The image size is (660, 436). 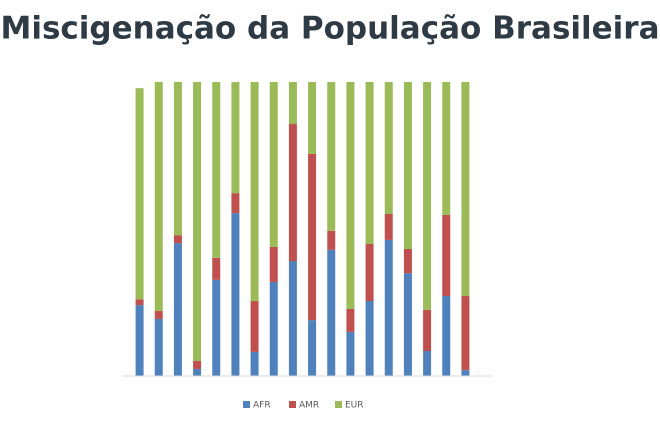 What do you see at coordinates (309, 406) in the screenshot?
I see `legend-label: AMR` at bounding box center [309, 406].